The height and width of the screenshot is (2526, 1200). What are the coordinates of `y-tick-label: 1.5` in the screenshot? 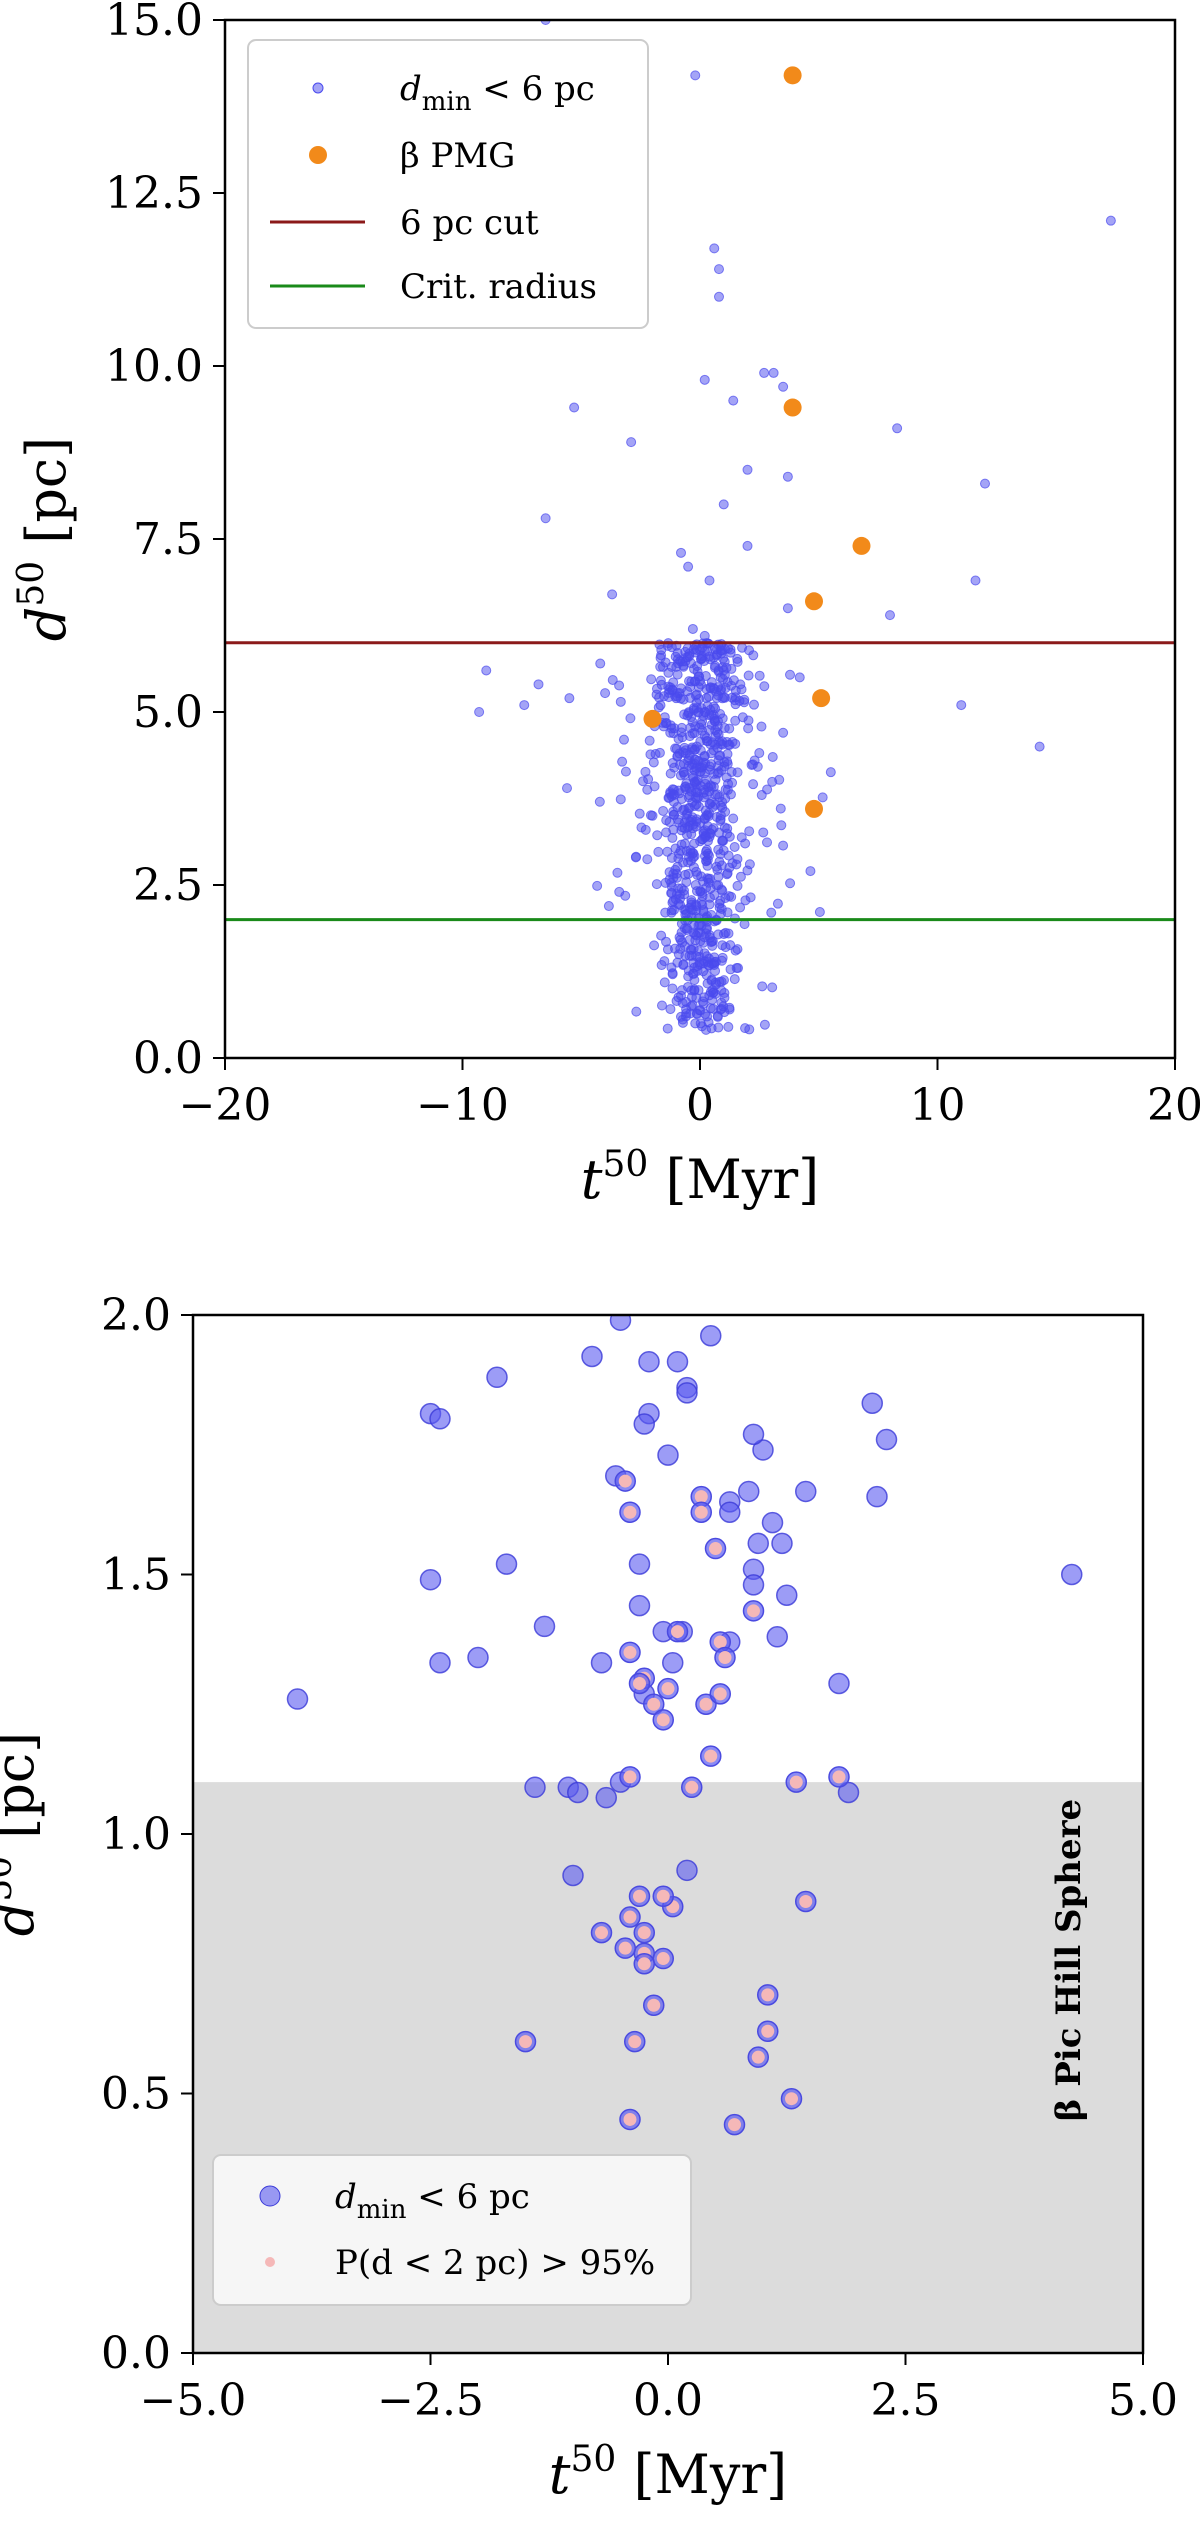 It's located at (136, 1575).